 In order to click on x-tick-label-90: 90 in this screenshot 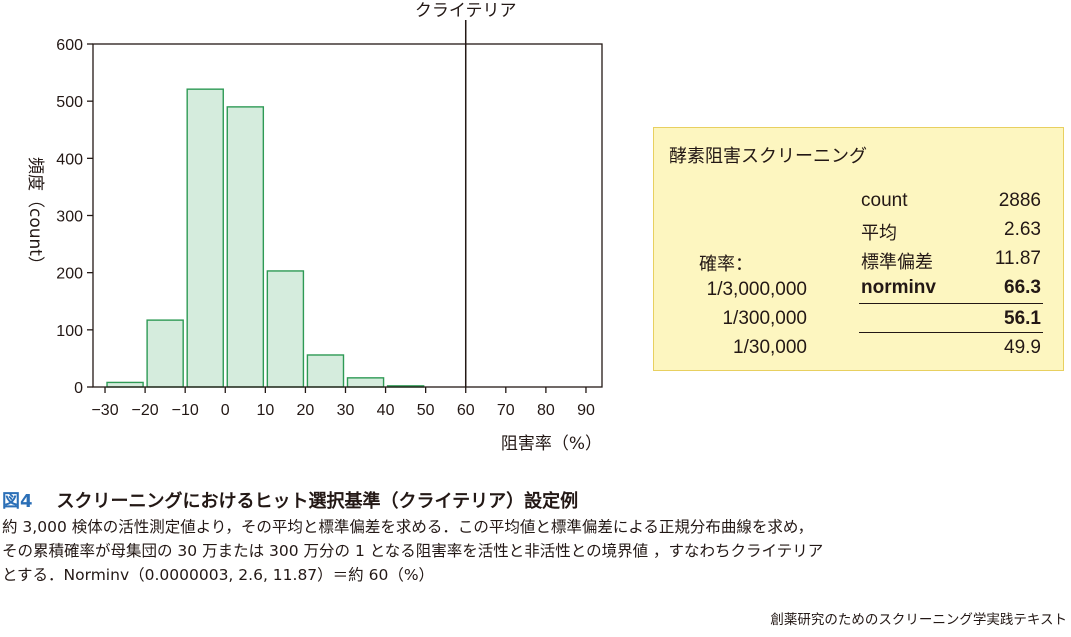, I will do `click(586, 410)`.